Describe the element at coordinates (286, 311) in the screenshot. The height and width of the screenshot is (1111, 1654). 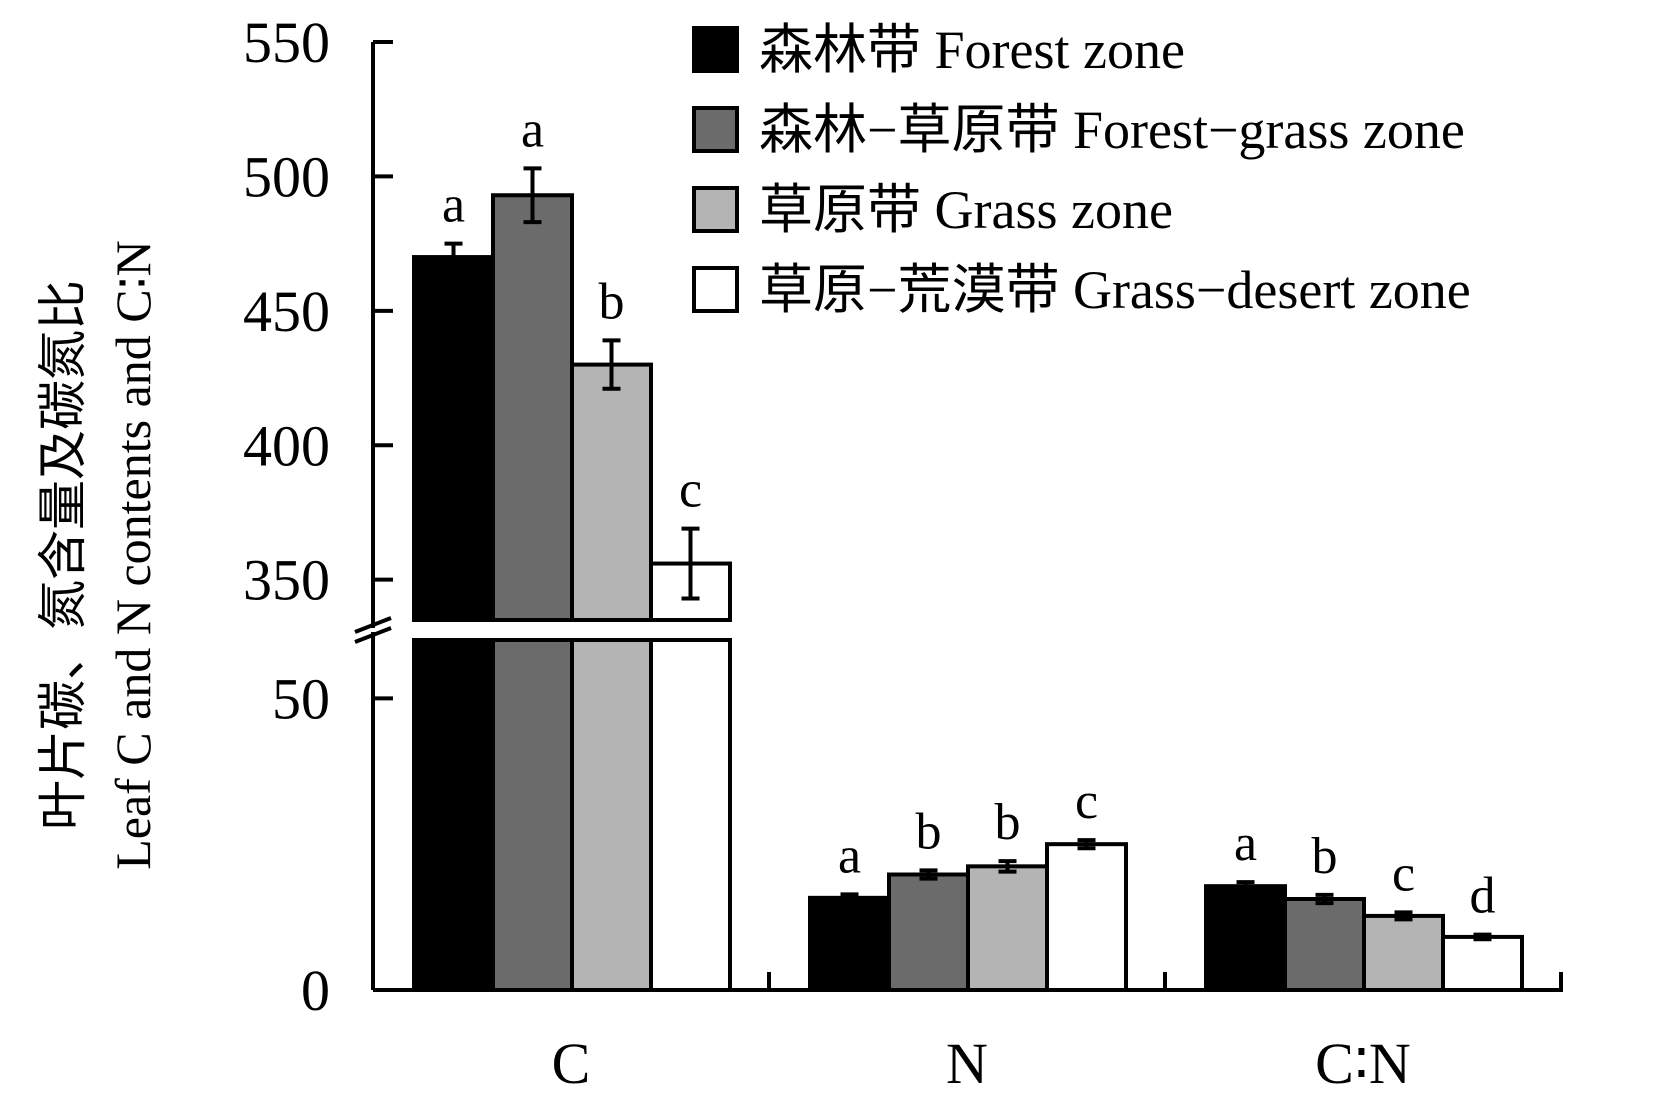
I see `y-tick-label: 450` at that location.